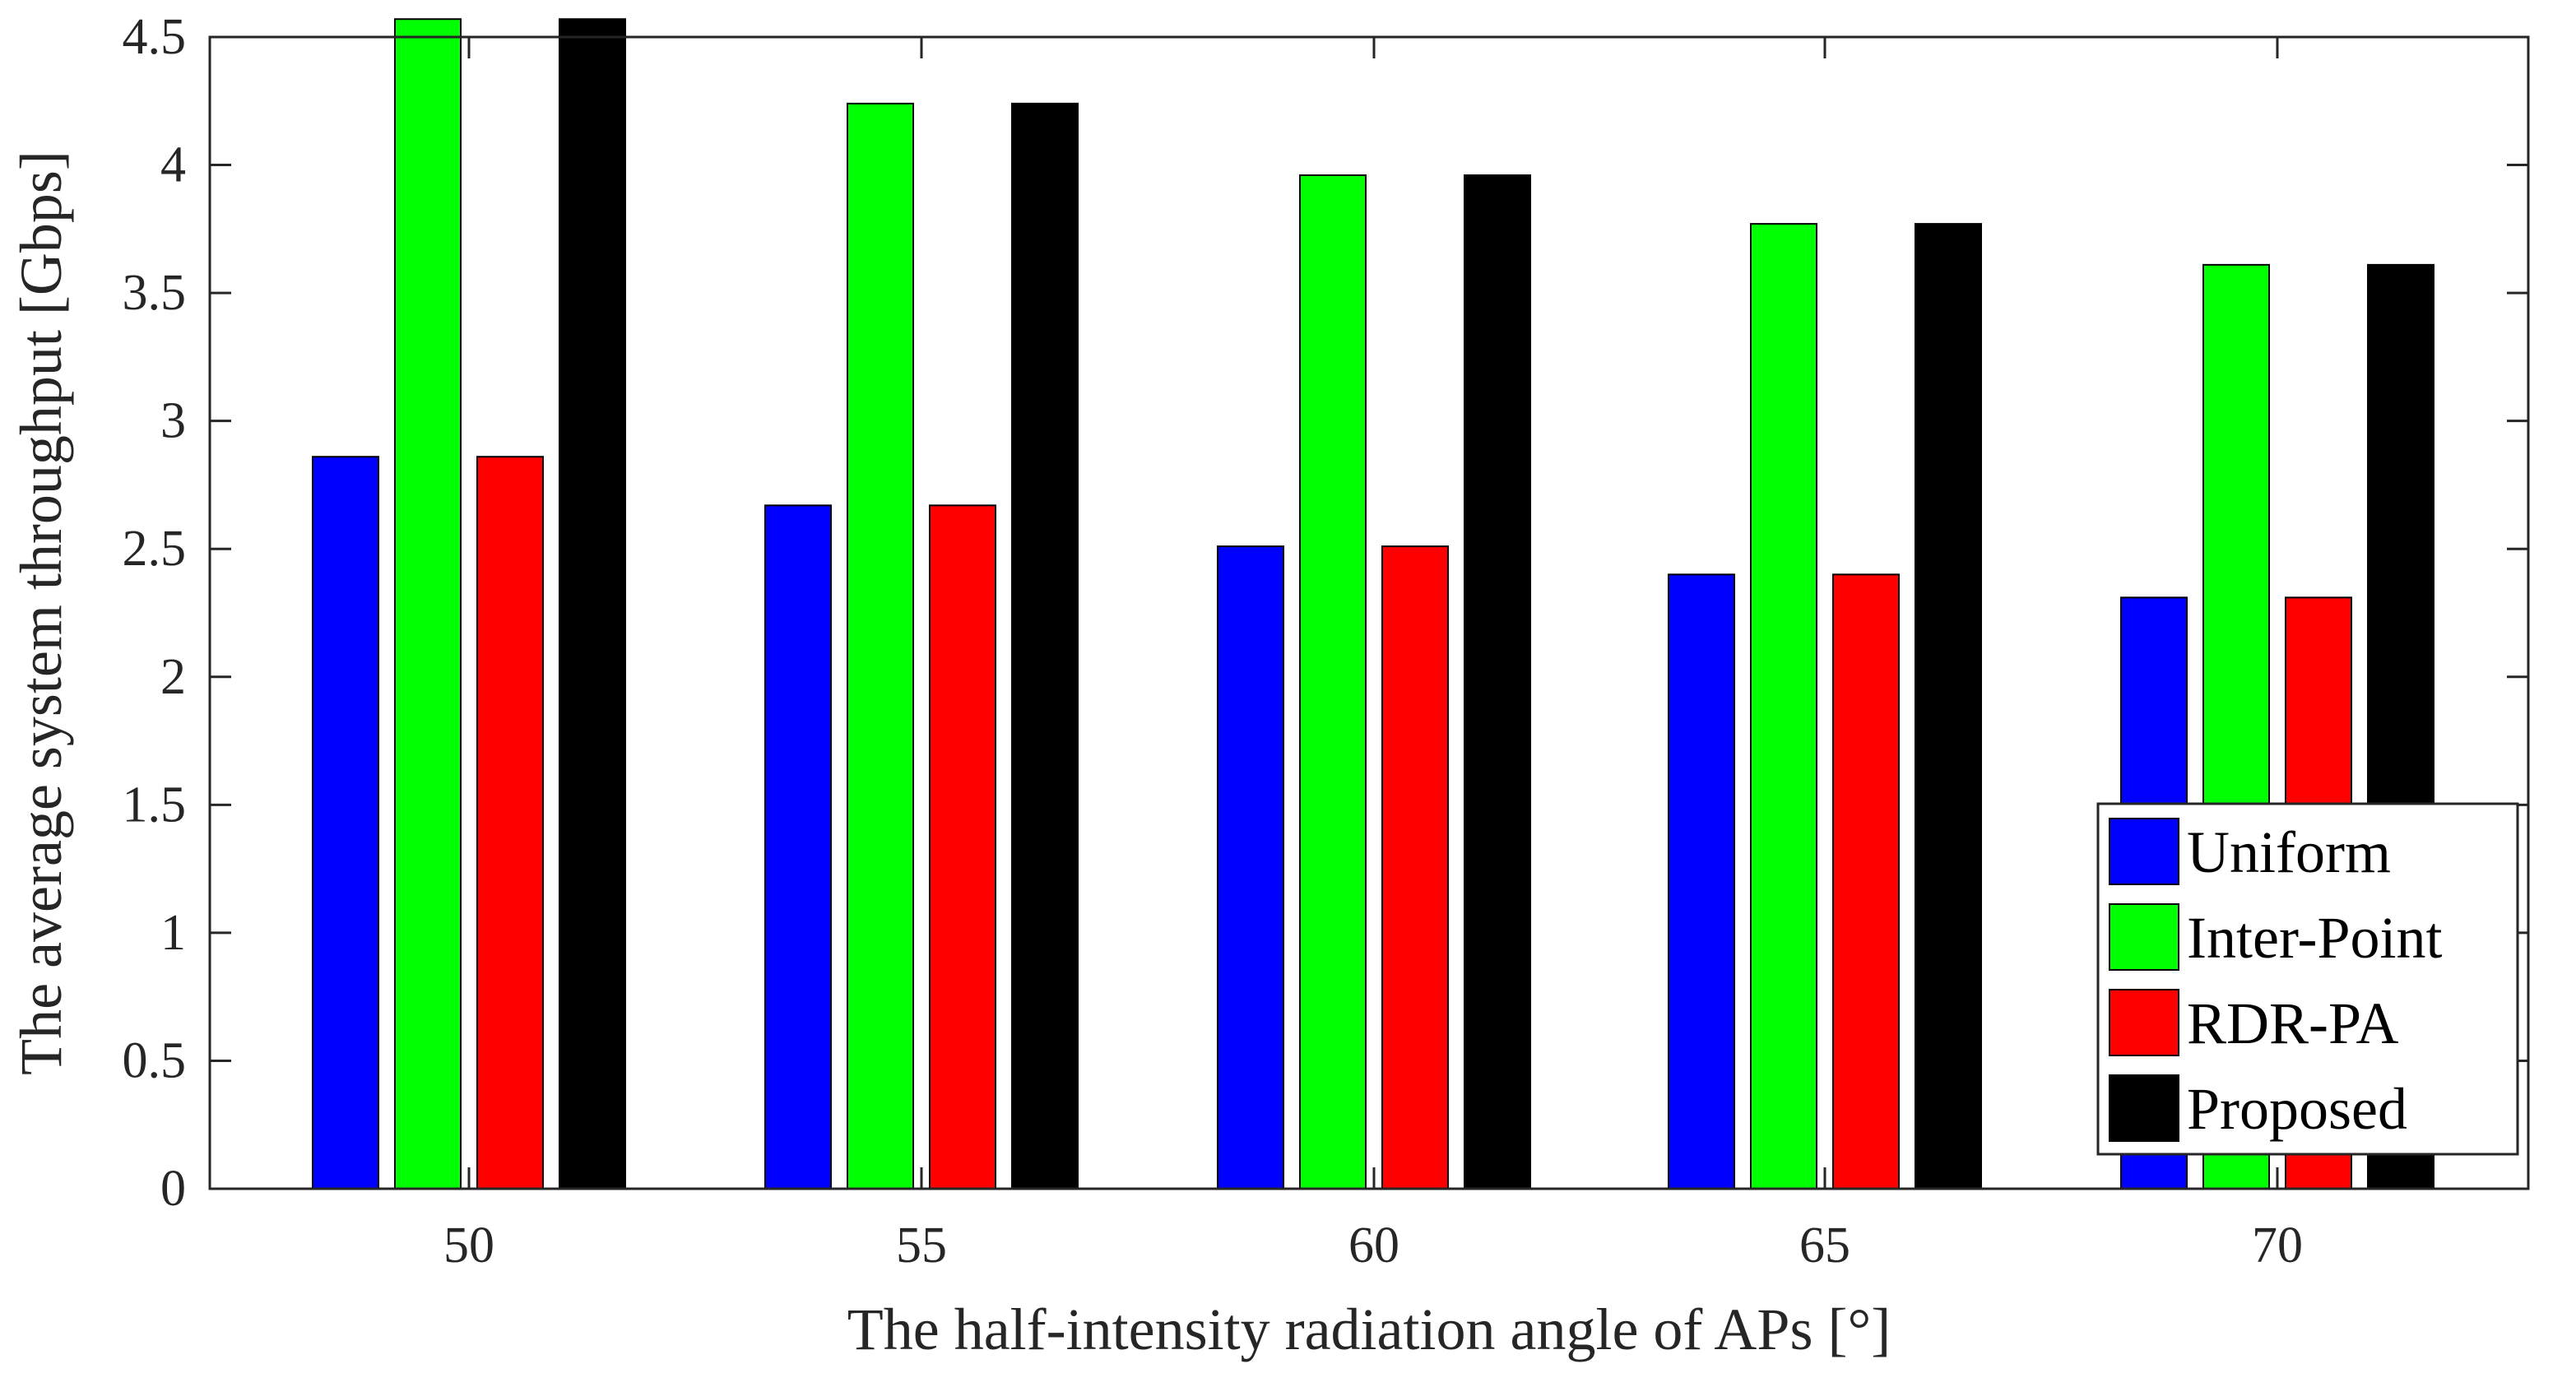 This screenshot has width=2576, height=1387. I want to click on legend-label-inter-point: Inter-Point, so click(2315, 938).